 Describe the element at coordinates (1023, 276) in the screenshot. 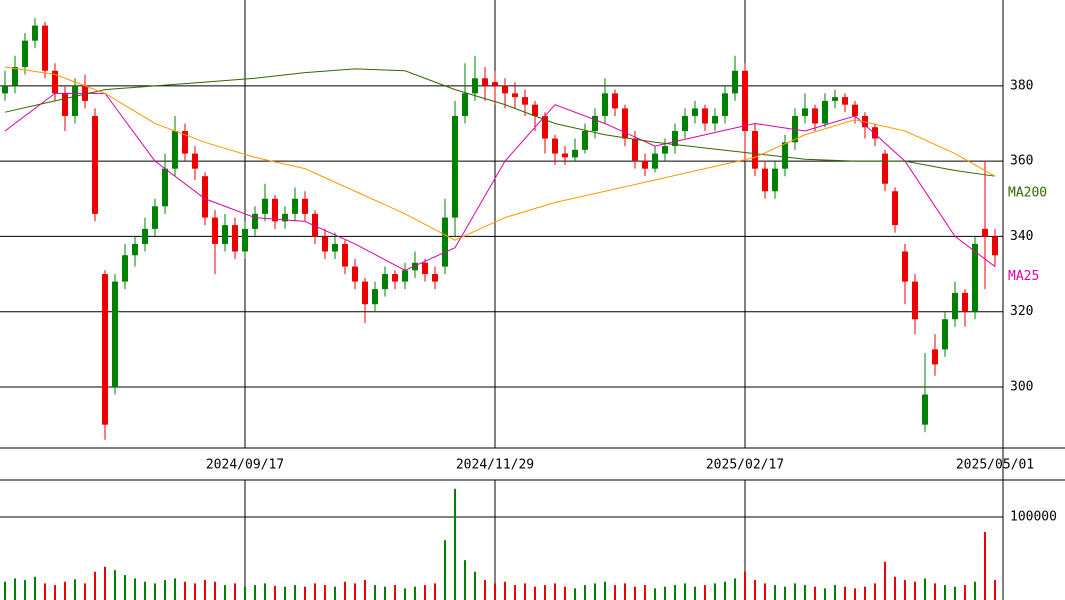

I see `legend-label: MA25` at that location.